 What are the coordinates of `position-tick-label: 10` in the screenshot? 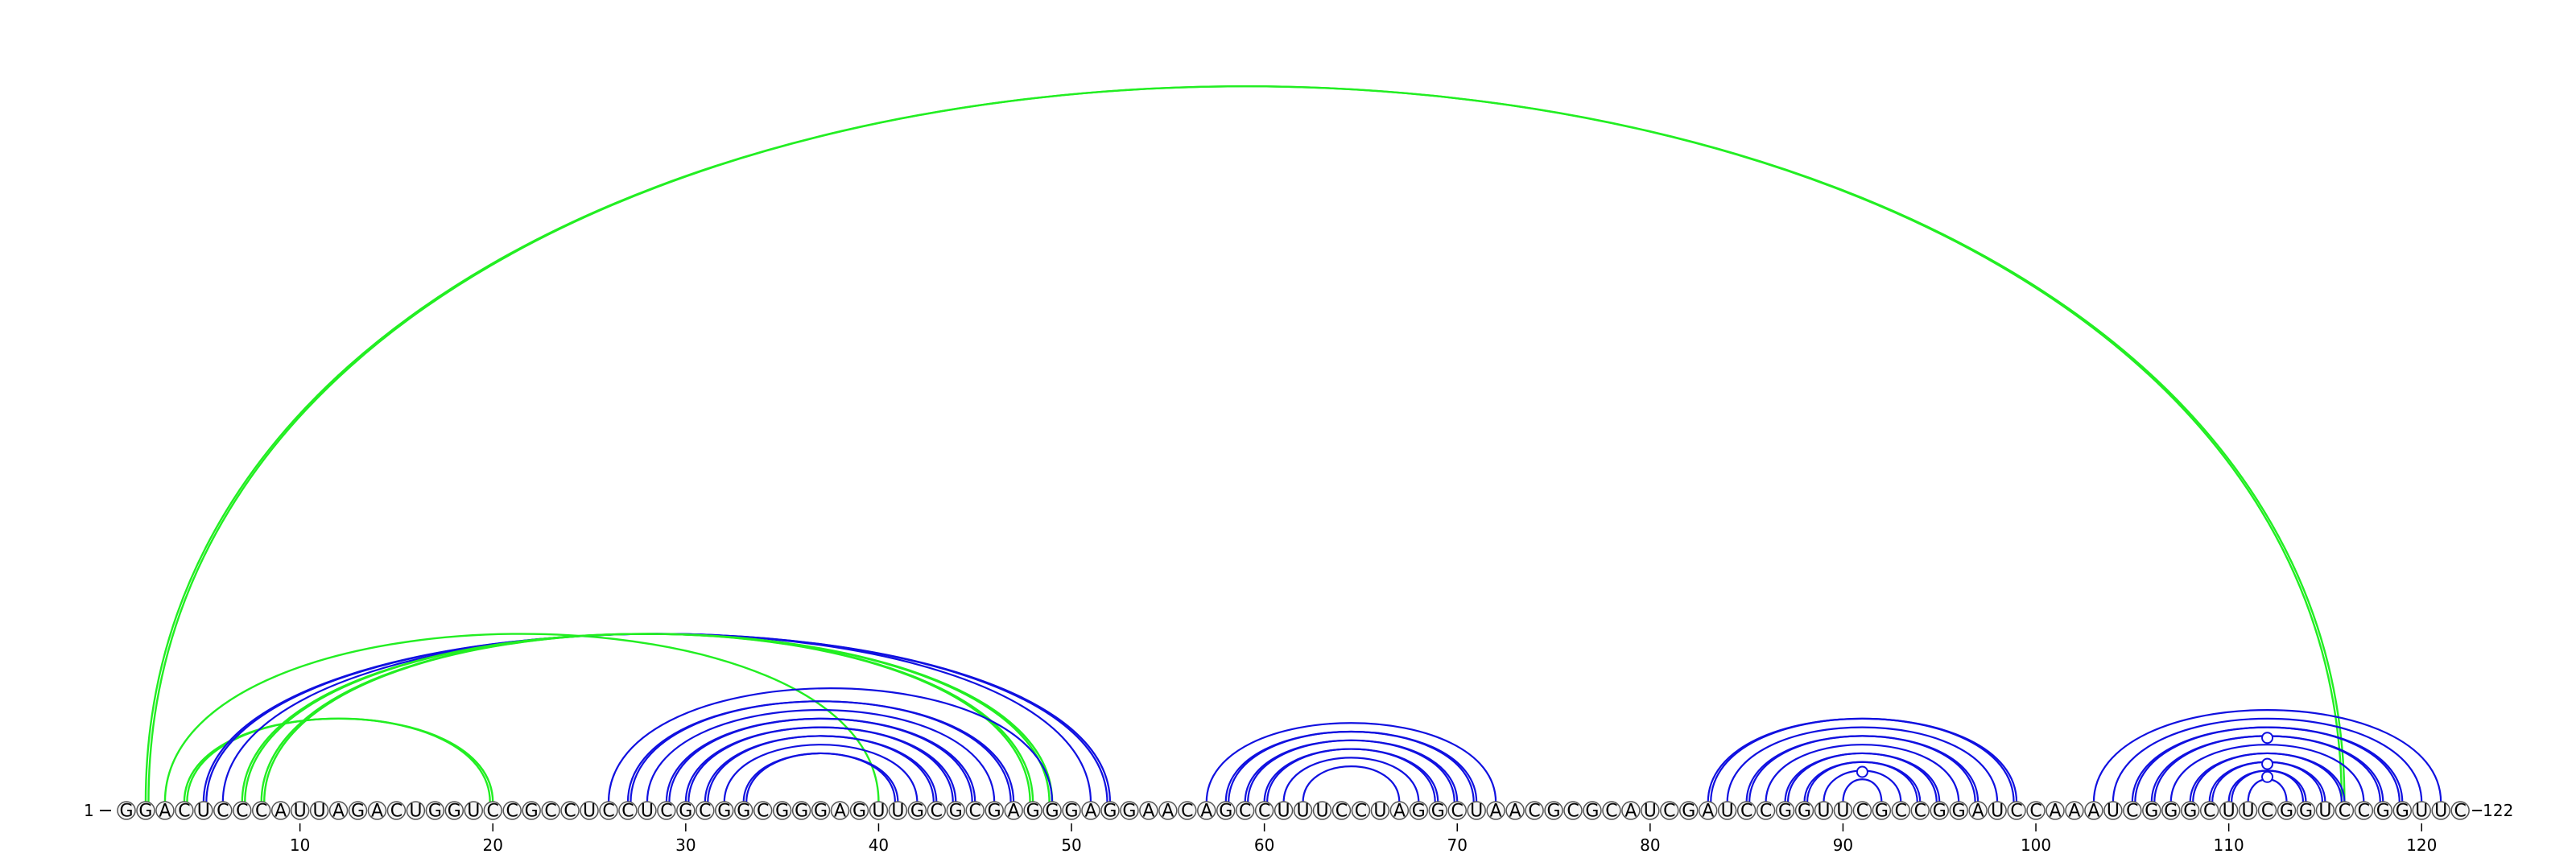 It's located at (300, 845).